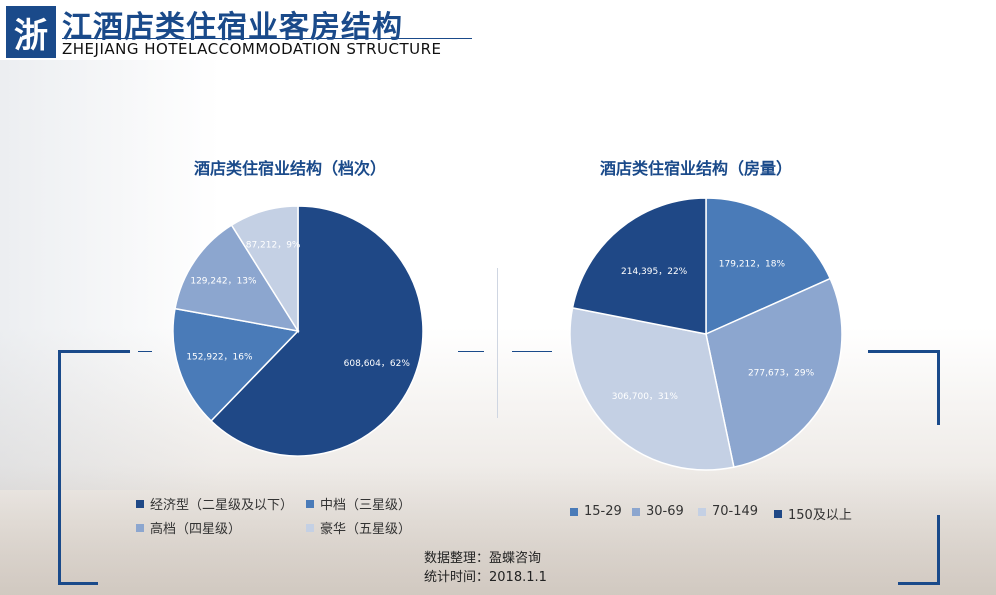  What do you see at coordinates (665, 511) in the screenshot?
I see `legend-label: 30-69` at bounding box center [665, 511].